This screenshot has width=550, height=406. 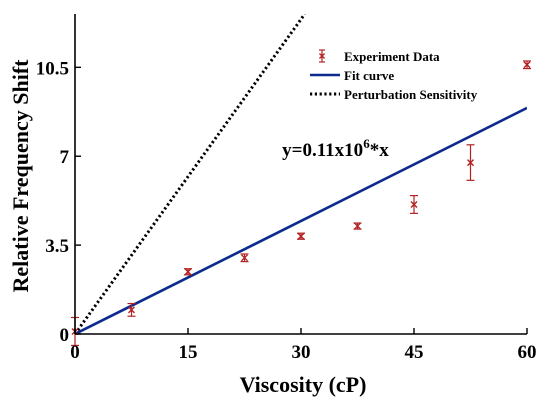 I want to click on legend-entry: Experiment Data, so click(x=379, y=56).